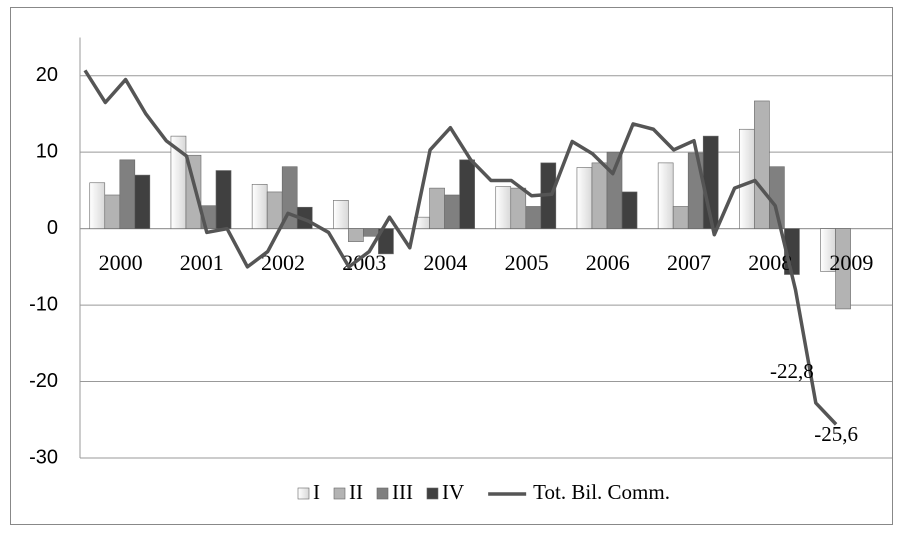 The height and width of the screenshot is (533, 903). What do you see at coordinates (601, 492) in the screenshot?
I see `legend-label: Tot. Bil. Comm.` at bounding box center [601, 492].